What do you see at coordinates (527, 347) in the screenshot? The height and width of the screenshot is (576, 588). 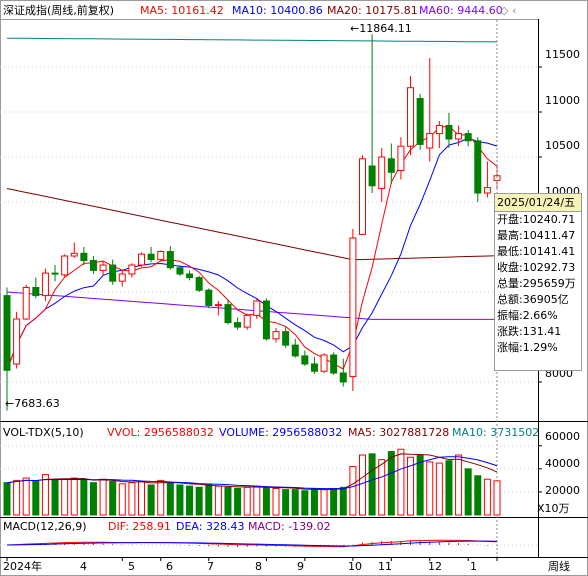 I see `tooltip-change-pct: 涨幅:1.29%` at bounding box center [527, 347].